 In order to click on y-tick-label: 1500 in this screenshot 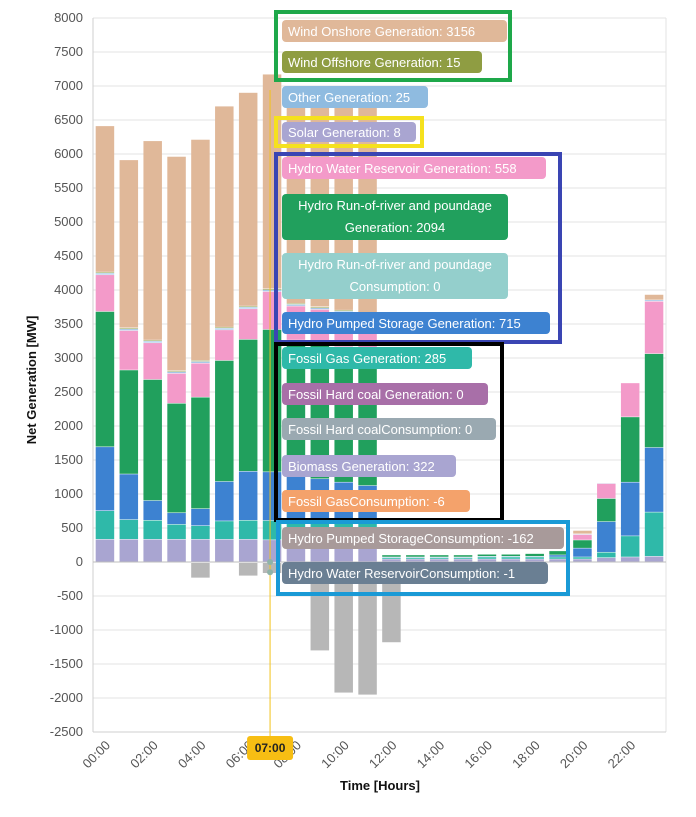, I will do `click(68, 459)`.